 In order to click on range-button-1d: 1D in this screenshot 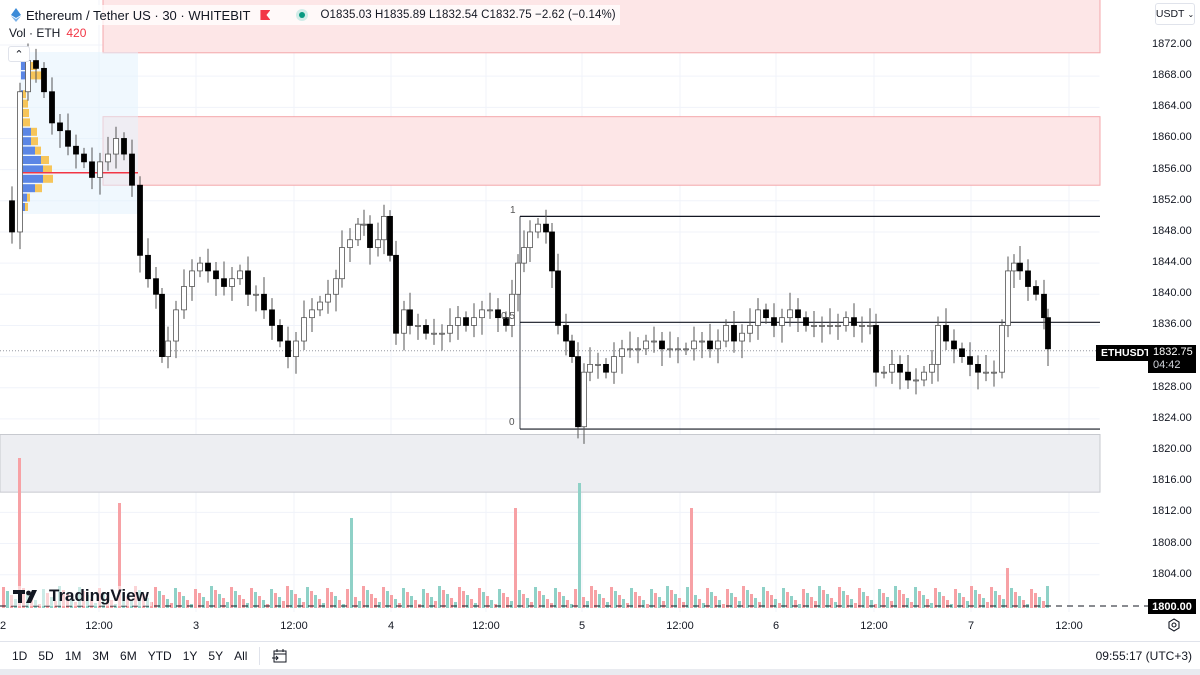, I will do `click(20, 655)`.